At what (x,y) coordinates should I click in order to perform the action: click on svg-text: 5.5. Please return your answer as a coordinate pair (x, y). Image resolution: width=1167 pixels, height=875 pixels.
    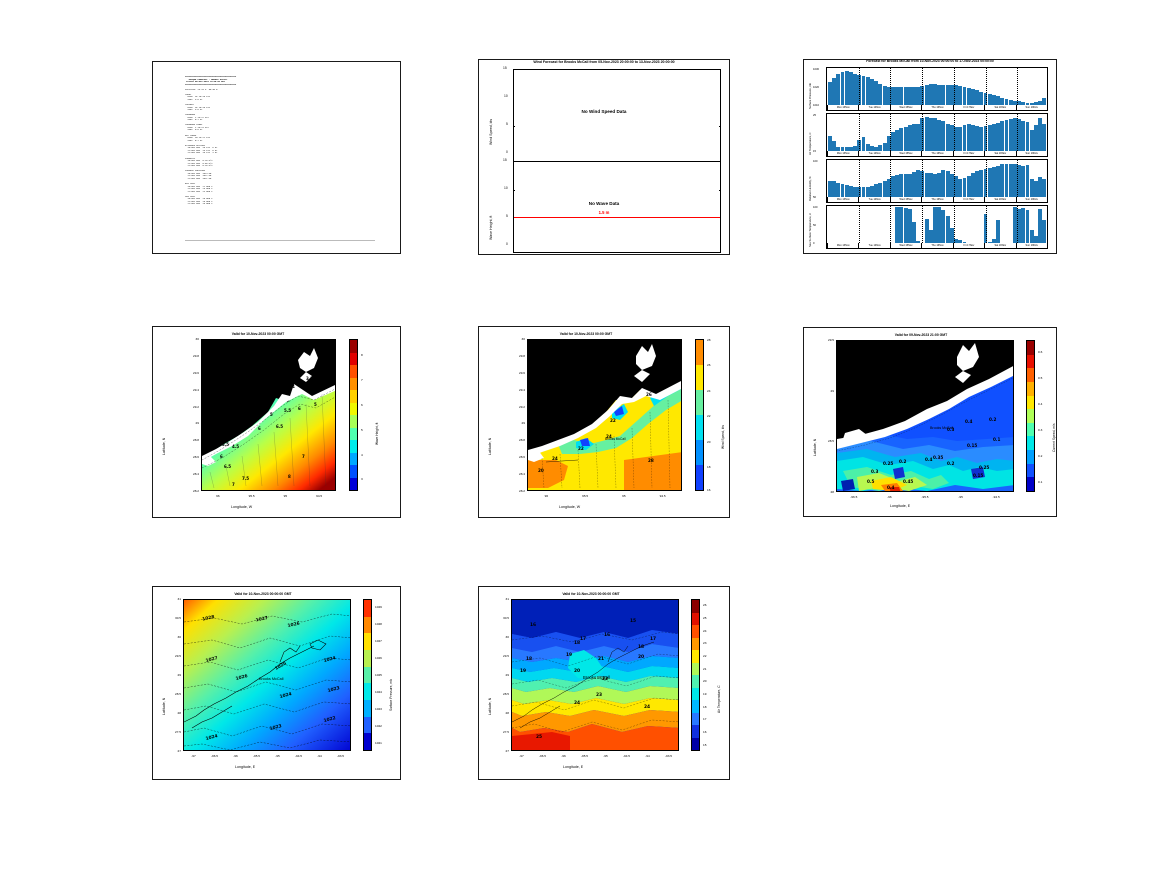
    Looking at the image, I should click on (287, 410).